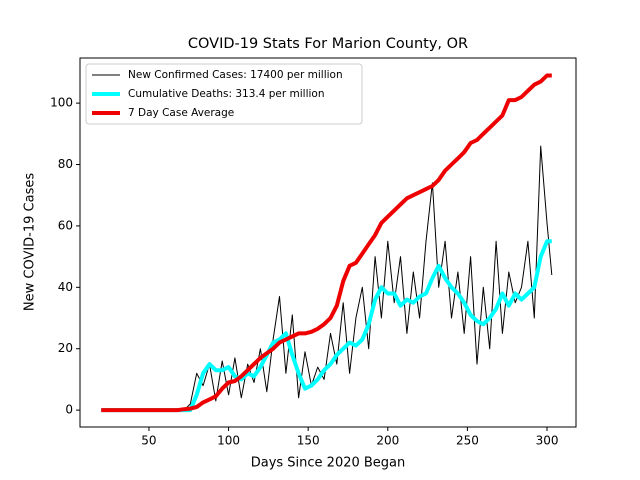 The height and width of the screenshot is (480, 640). Describe the element at coordinates (308, 441) in the screenshot. I see `x-tick-label: 150` at that location.